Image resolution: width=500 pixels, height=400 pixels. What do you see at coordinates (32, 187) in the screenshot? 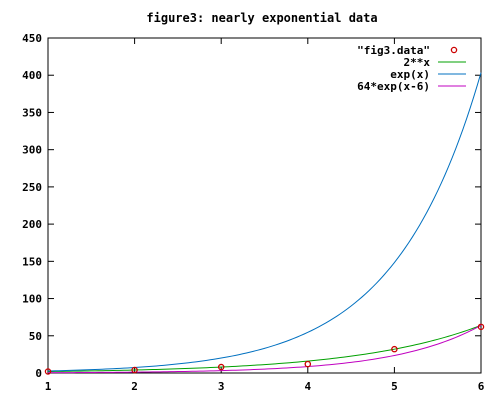
I see `y-tick-label: 250` at bounding box center [32, 187].